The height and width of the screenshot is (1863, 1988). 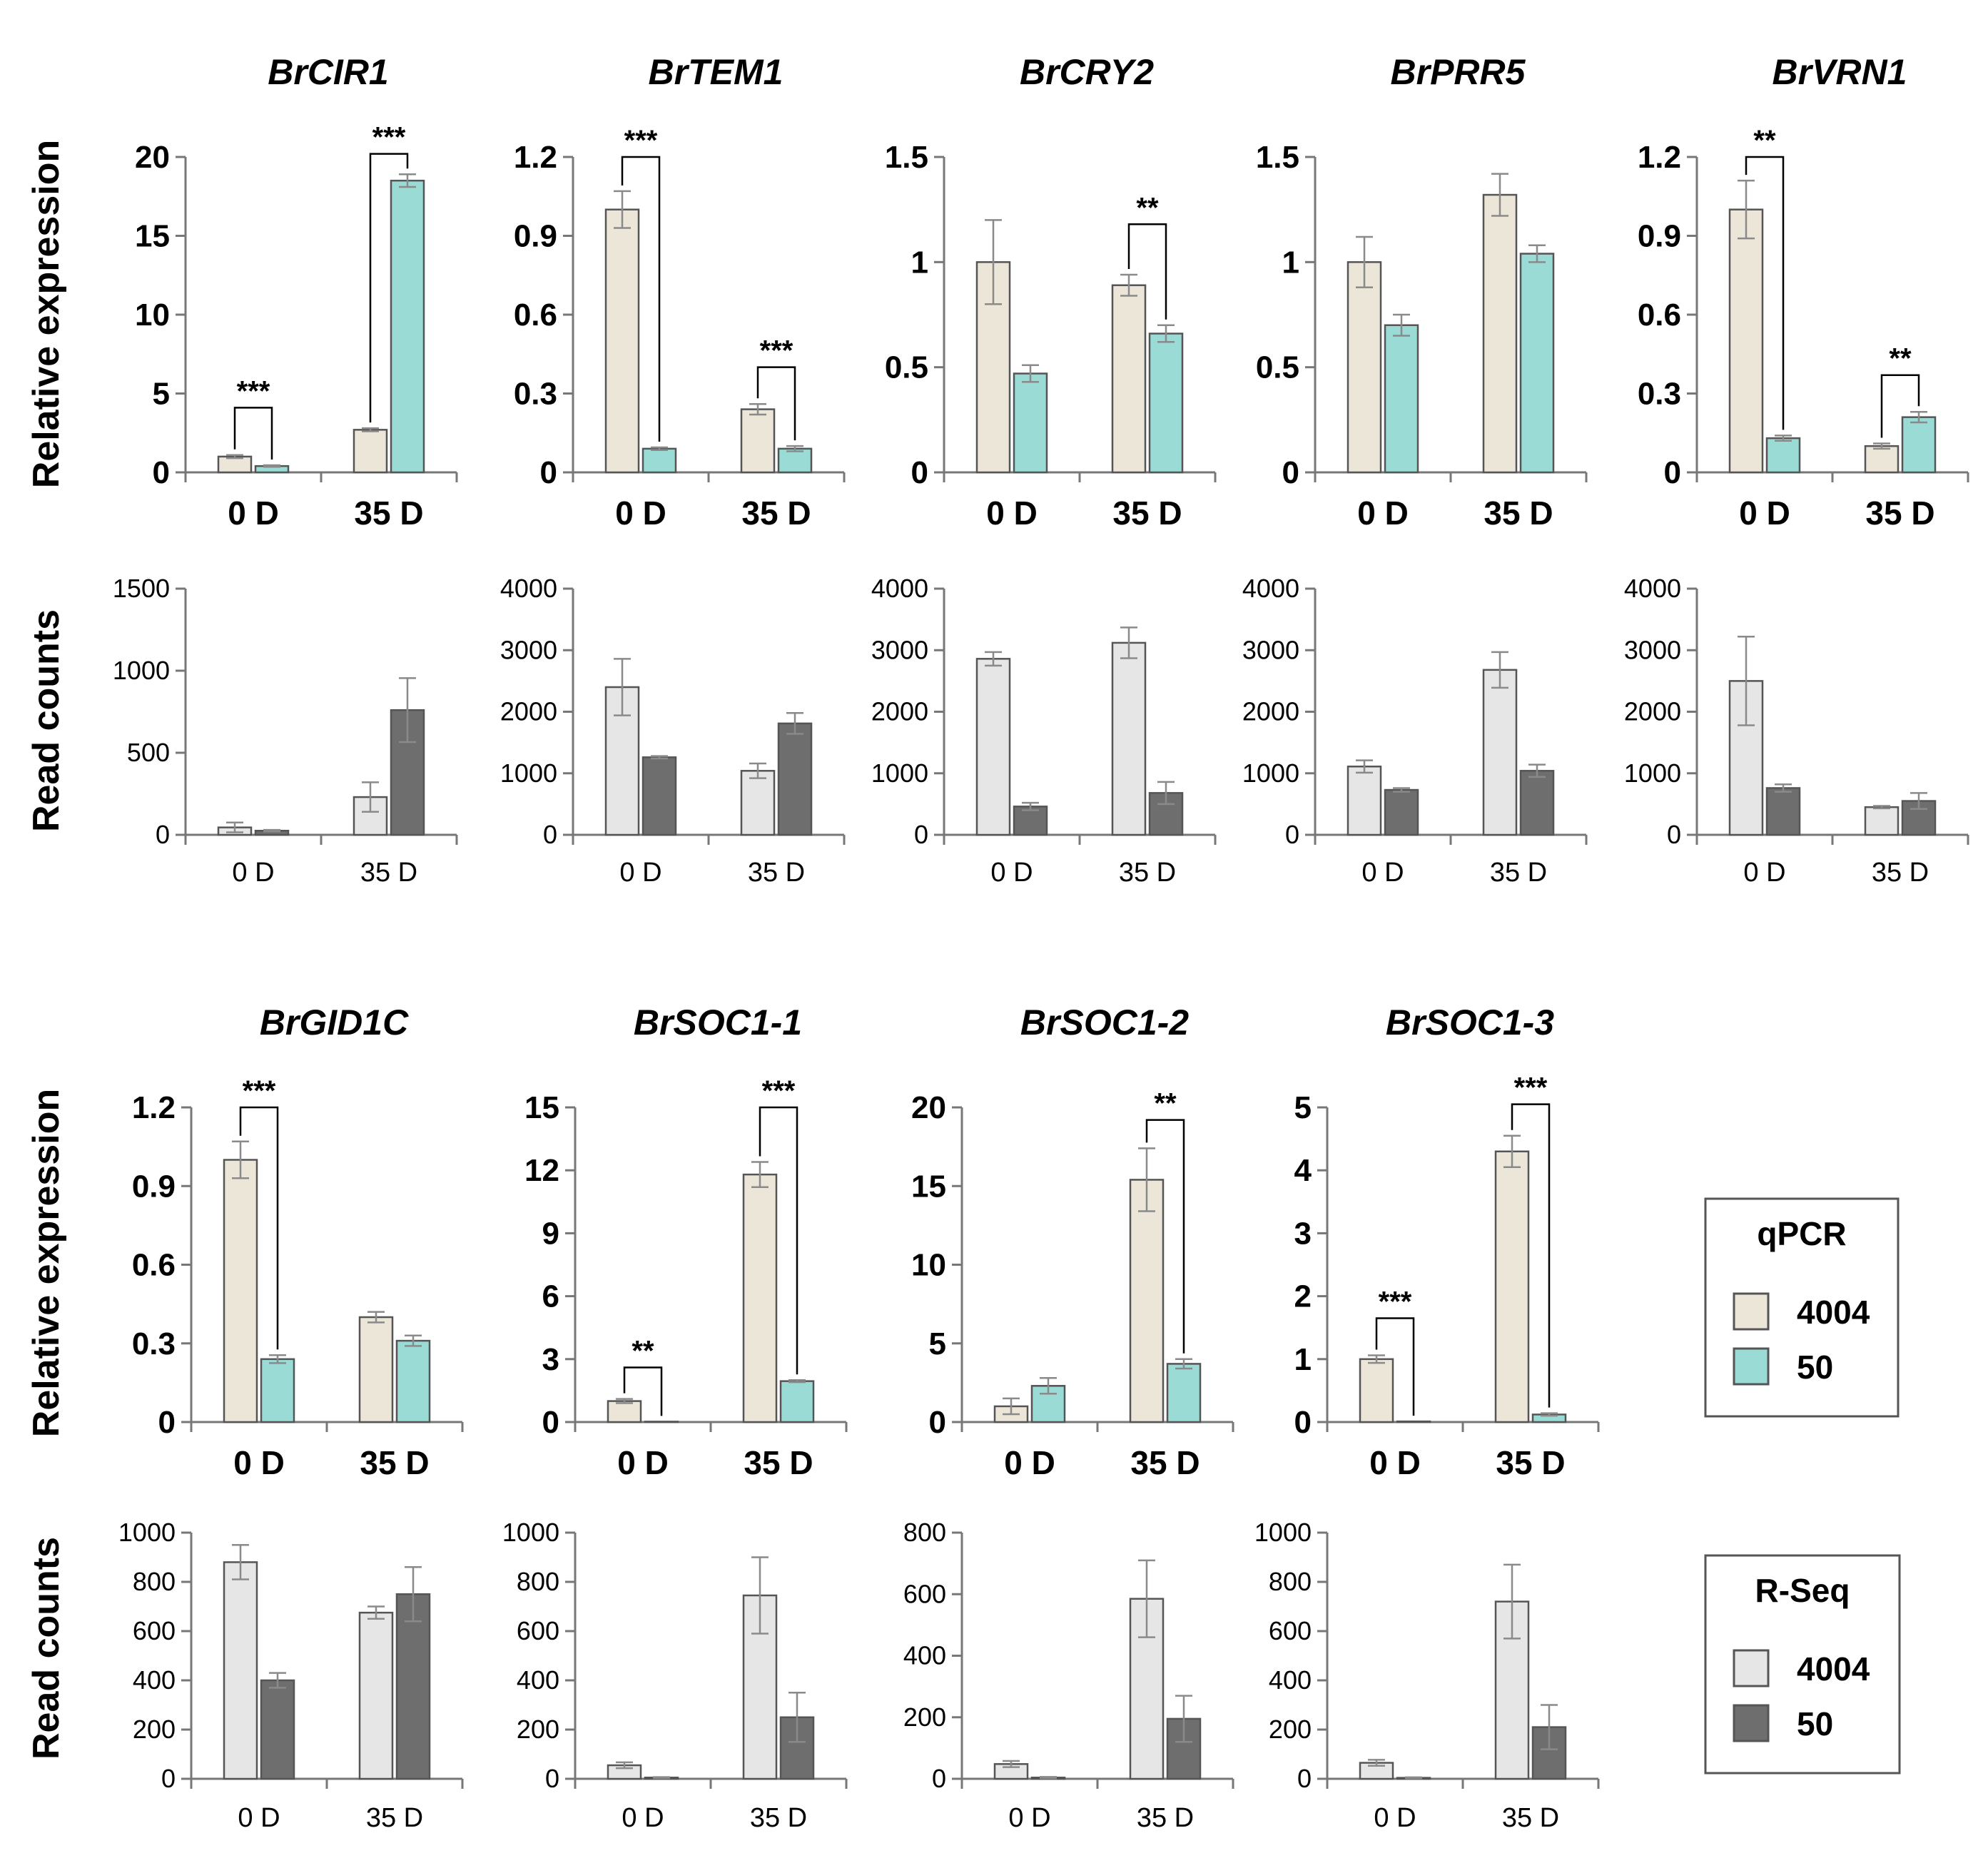 What do you see at coordinates (776, 403) in the screenshot?
I see `brtem1-significance-bracket` at bounding box center [776, 403].